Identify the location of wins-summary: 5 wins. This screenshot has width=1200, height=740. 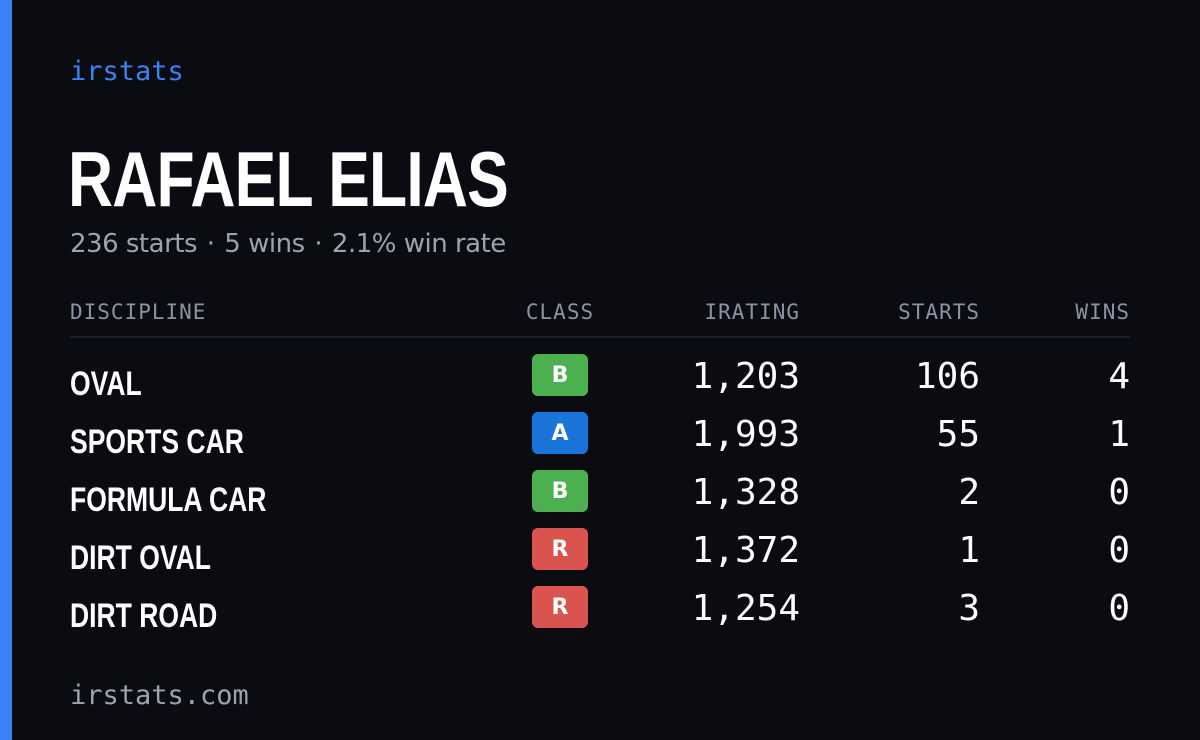
(264, 244).